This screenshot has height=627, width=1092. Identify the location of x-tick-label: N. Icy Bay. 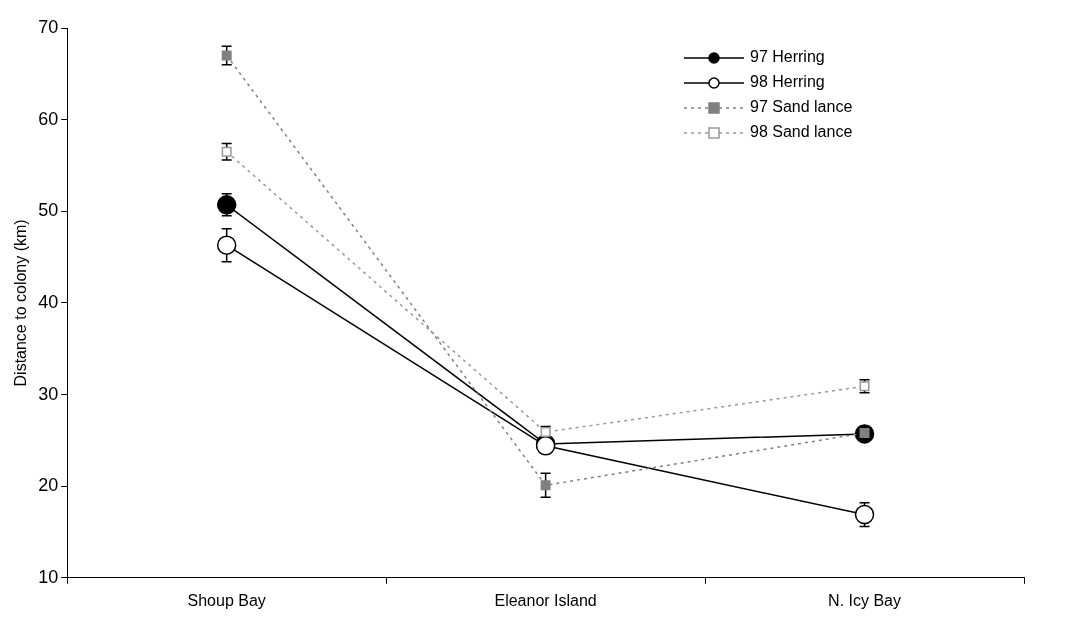
(864, 600).